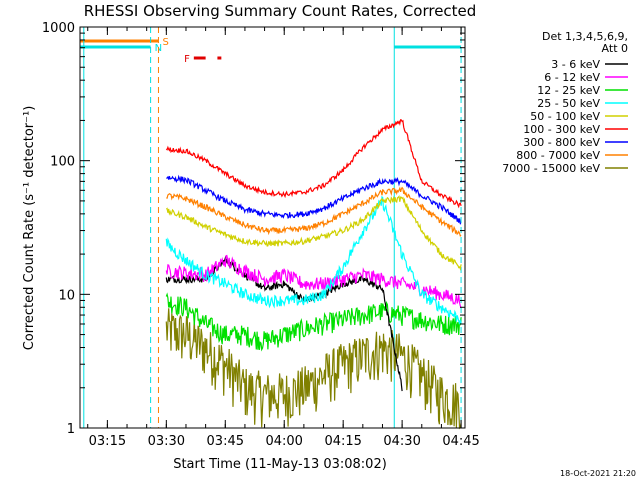 Image resolution: width=640 pixels, height=480 pixels. What do you see at coordinates (615, 48) in the screenshot?
I see `legend-header-1: Att 0` at bounding box center [615, 48].